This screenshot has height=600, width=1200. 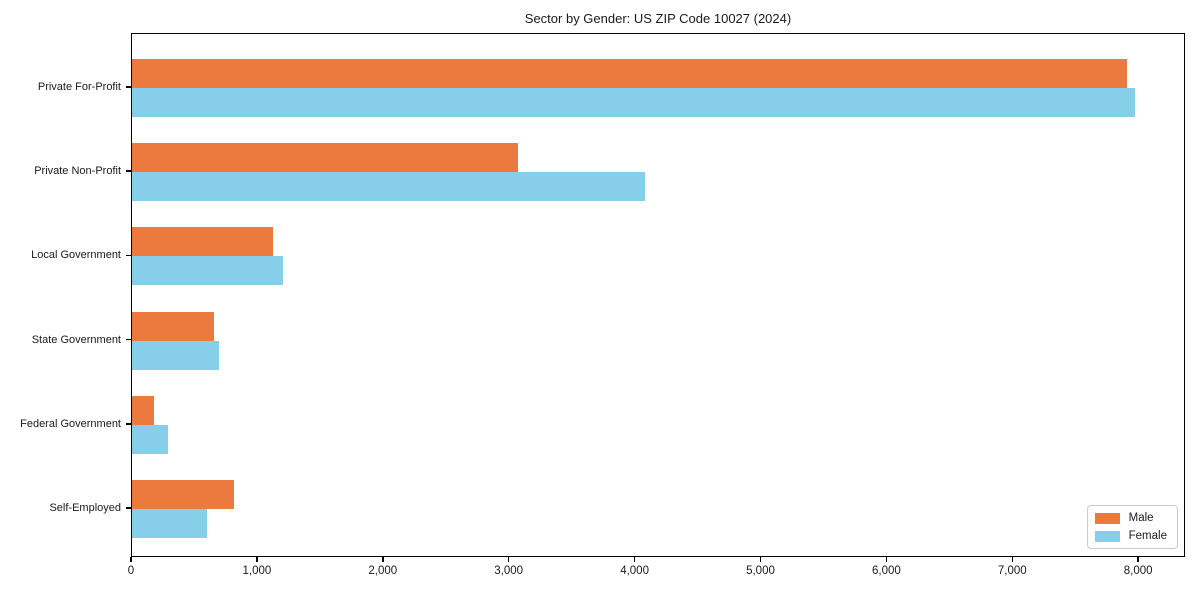 What do you see at coordinates (630, 73) in the screenshot?
I see `bar-male-private-for-profit` at bounding box center [630, 73].